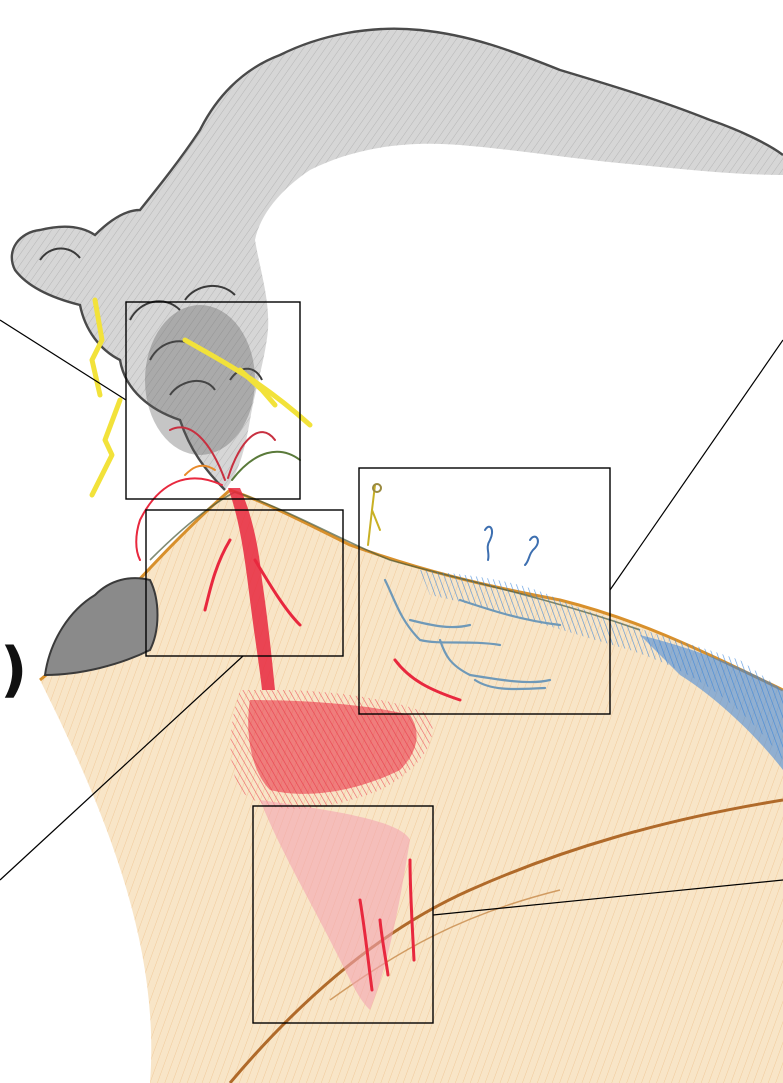 This screenshot has width=783, height=1083. Describe the element at coordinates (63, 360) in the screenshot. I see `leader-line-plume` at that location.